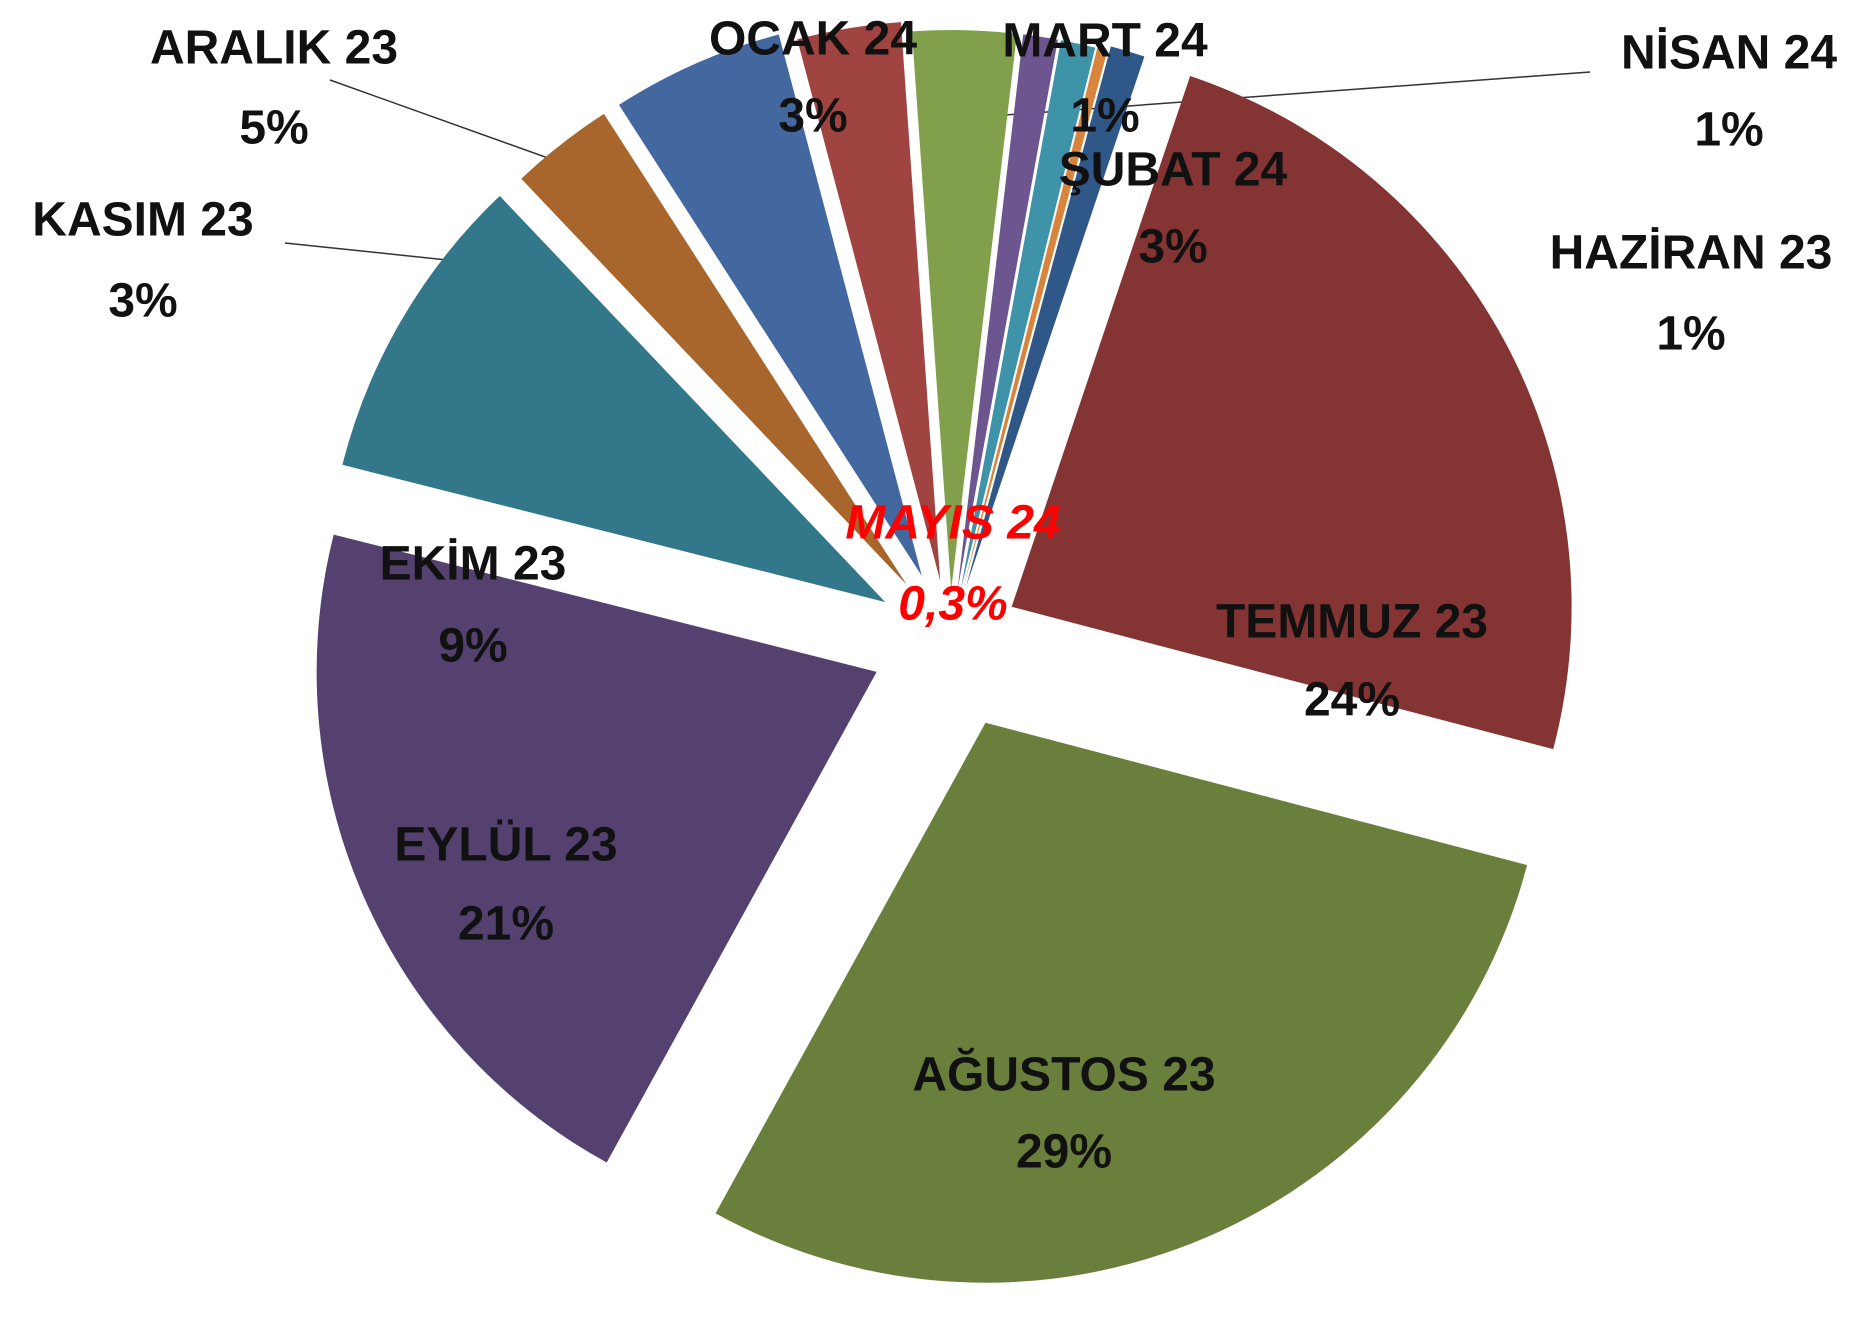  I want to click on slice-label: KASIM 23, so click(142, 220).